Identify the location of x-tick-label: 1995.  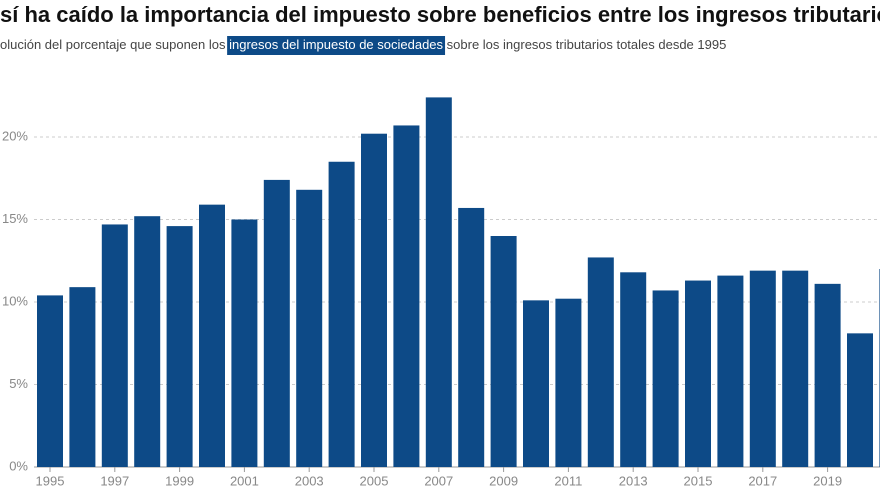
(50, 480).